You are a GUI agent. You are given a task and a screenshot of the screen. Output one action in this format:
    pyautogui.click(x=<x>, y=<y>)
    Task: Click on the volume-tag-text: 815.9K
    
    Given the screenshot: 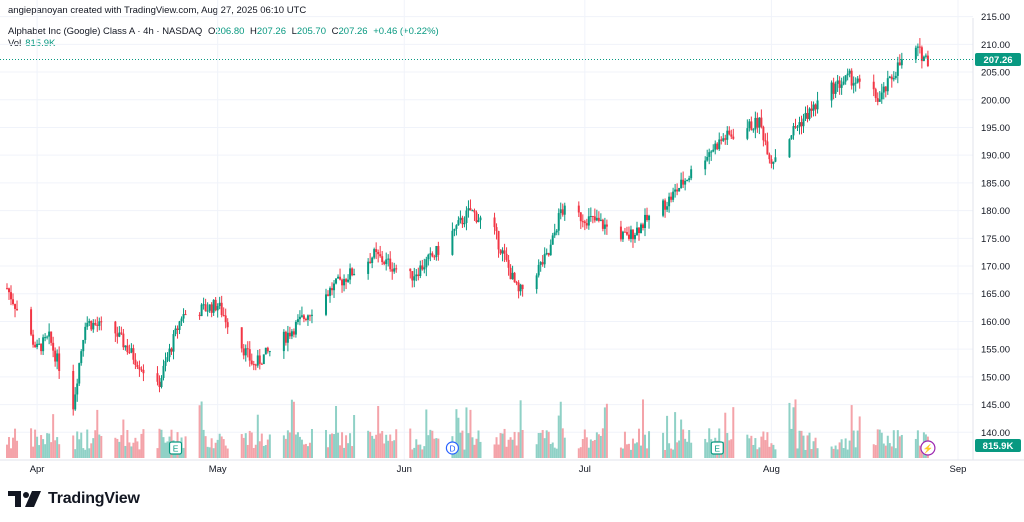 What is the action you would take?
    pyautogui.click(x=998, y=446)
    